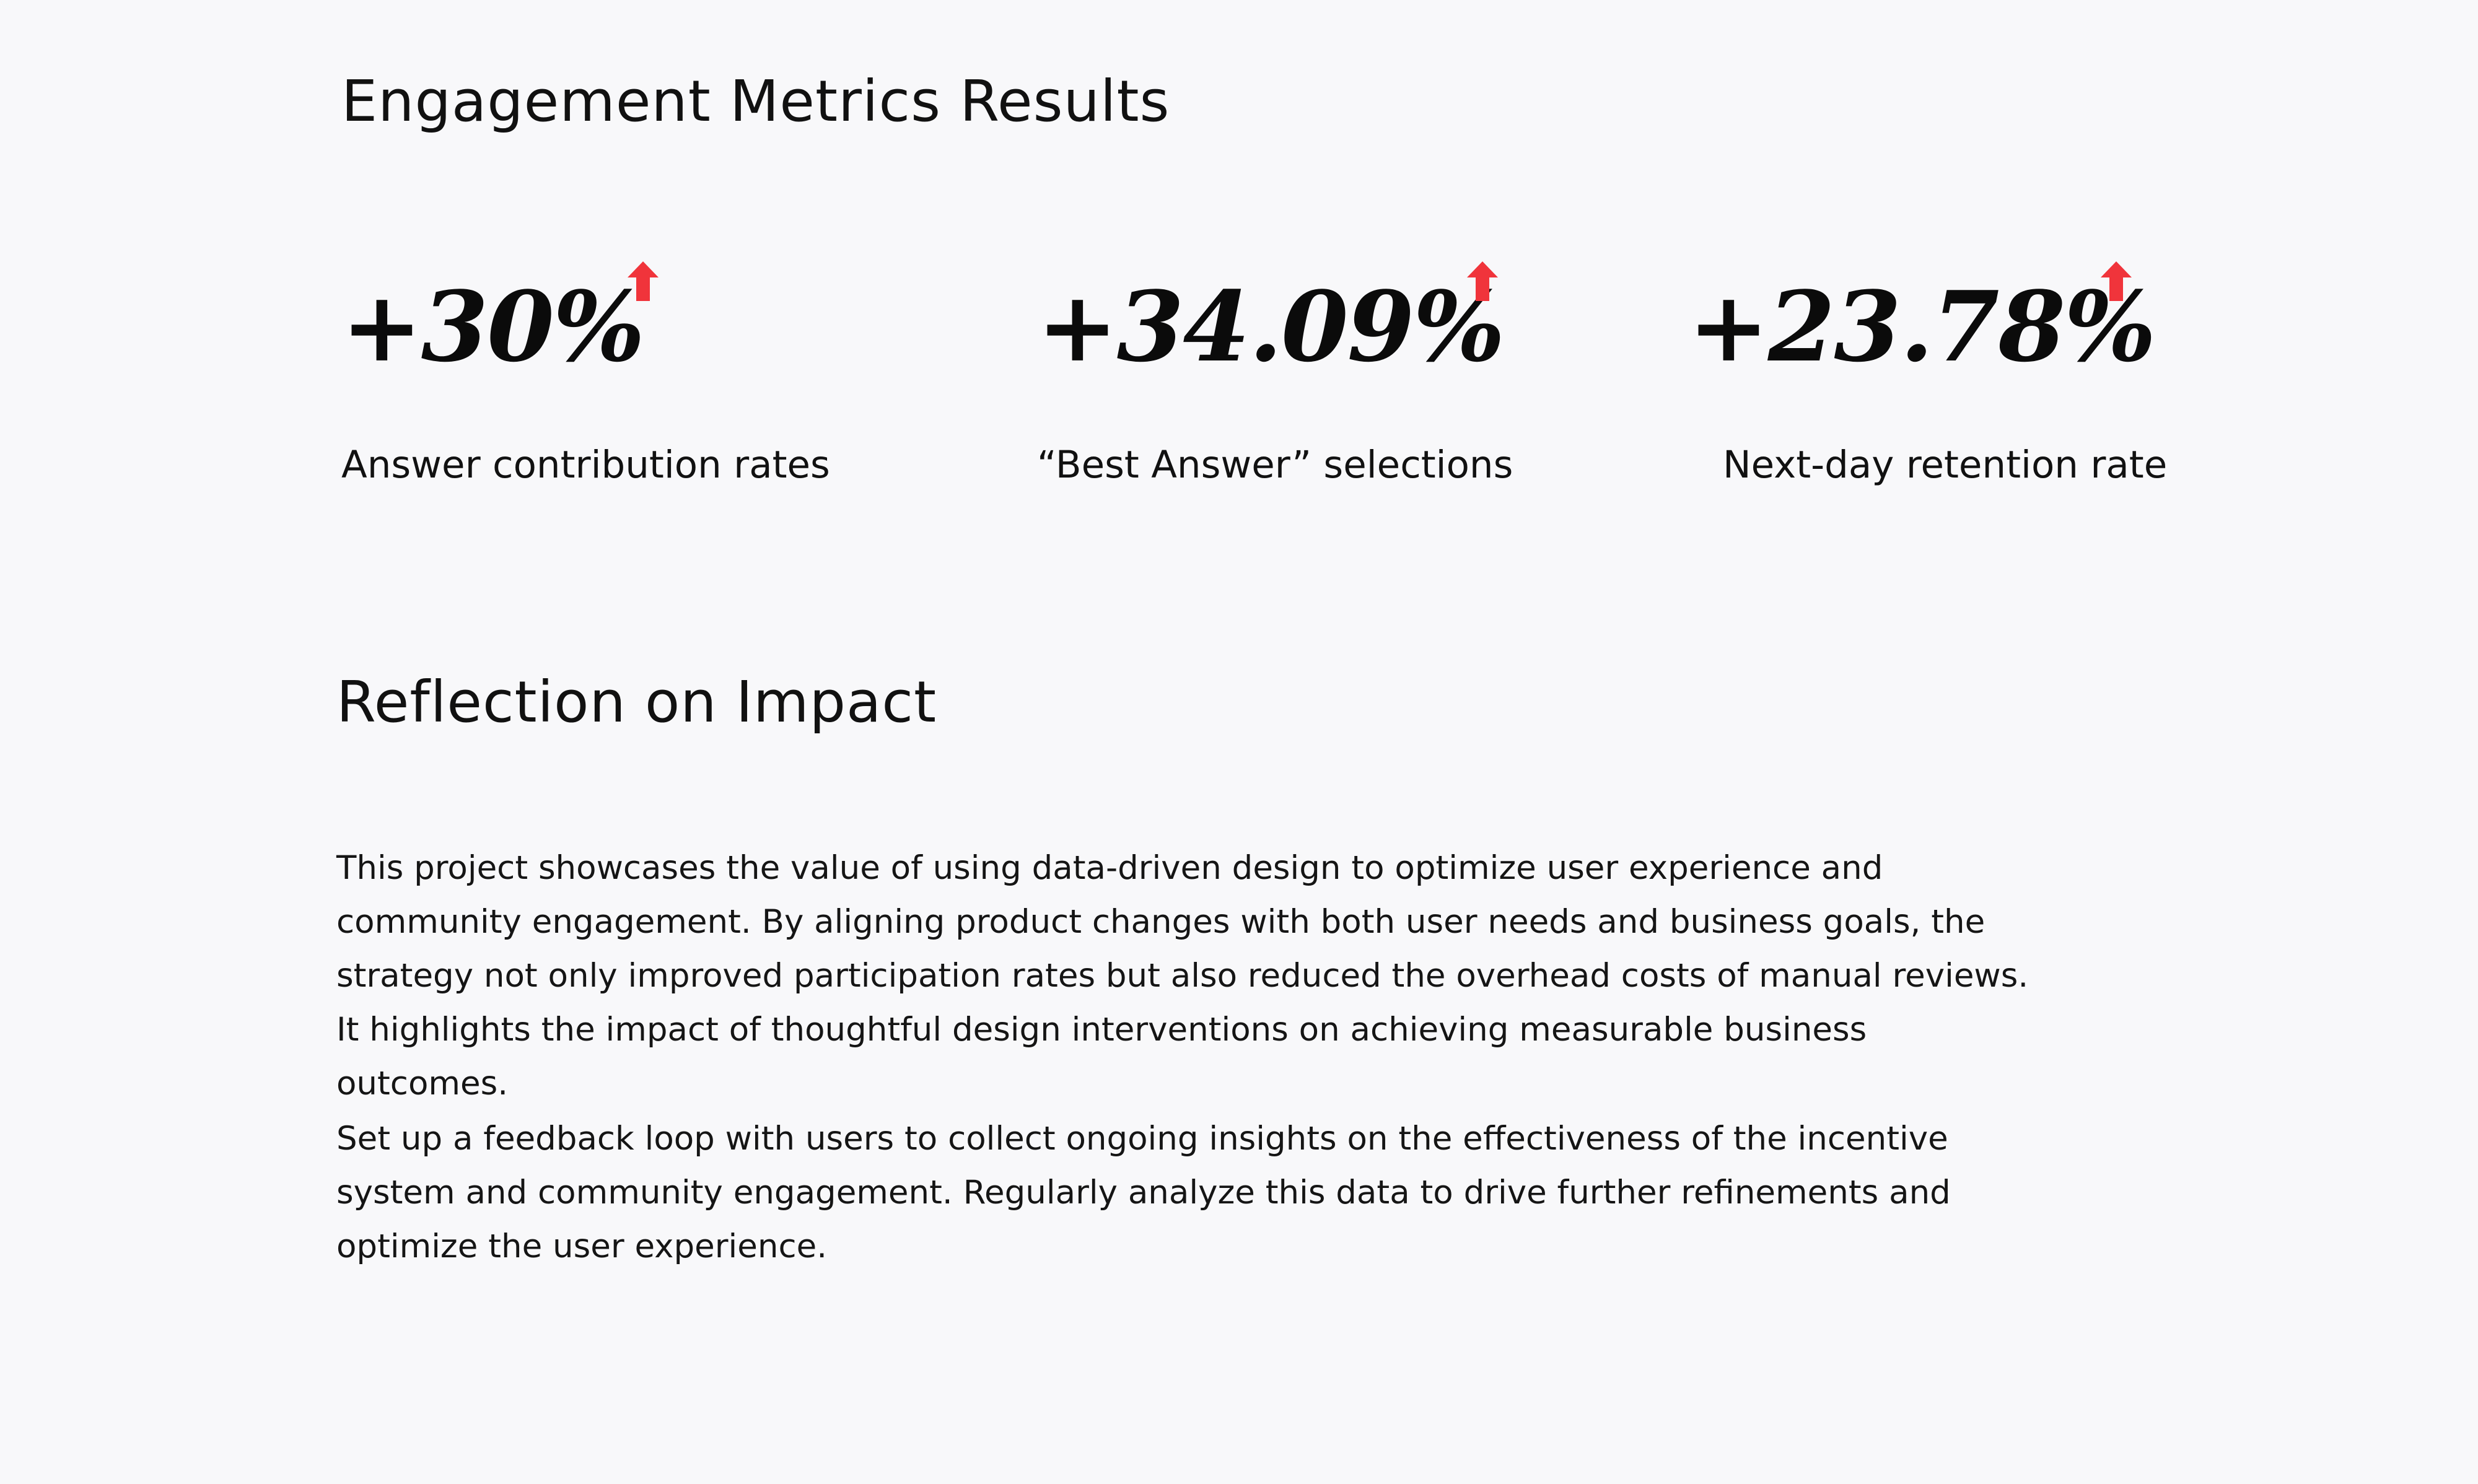 The width and height of the screenshot is (2478, 1484). What do you see at coordinates (1922, 326) in the screenshot?
I see `metric-value: +23.78%` at bounding box center [1922, 326].